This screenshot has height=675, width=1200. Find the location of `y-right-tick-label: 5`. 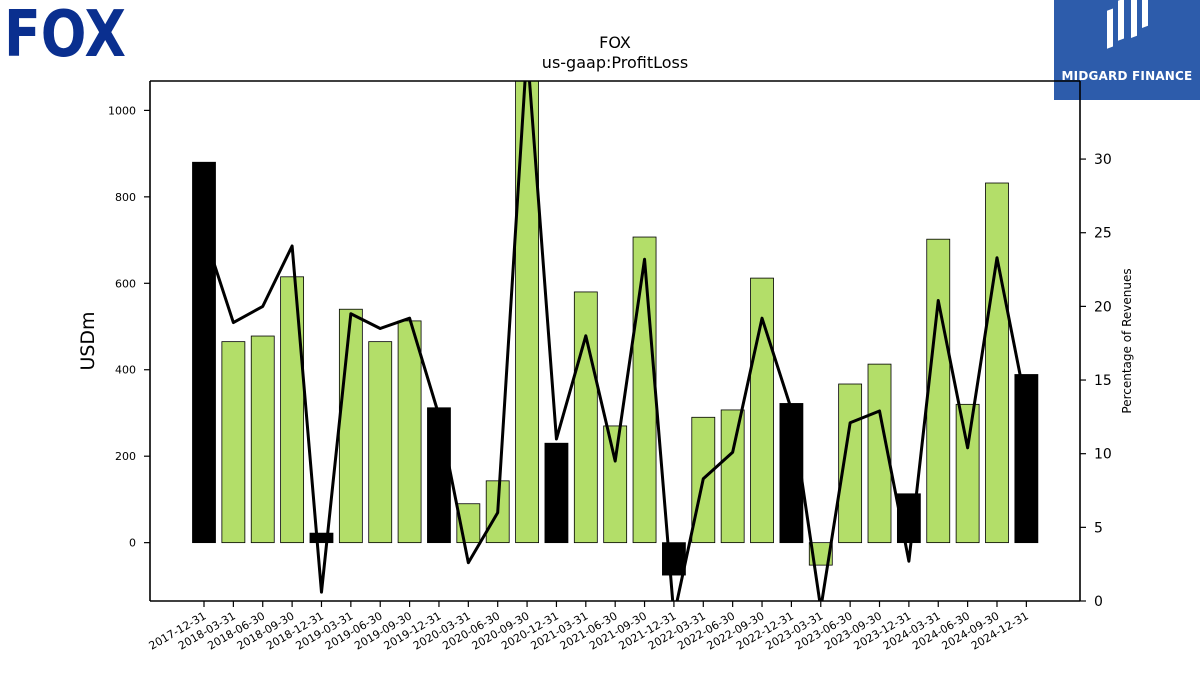

y-right-tick-label: 5 is located at coordinates (1098, 528).